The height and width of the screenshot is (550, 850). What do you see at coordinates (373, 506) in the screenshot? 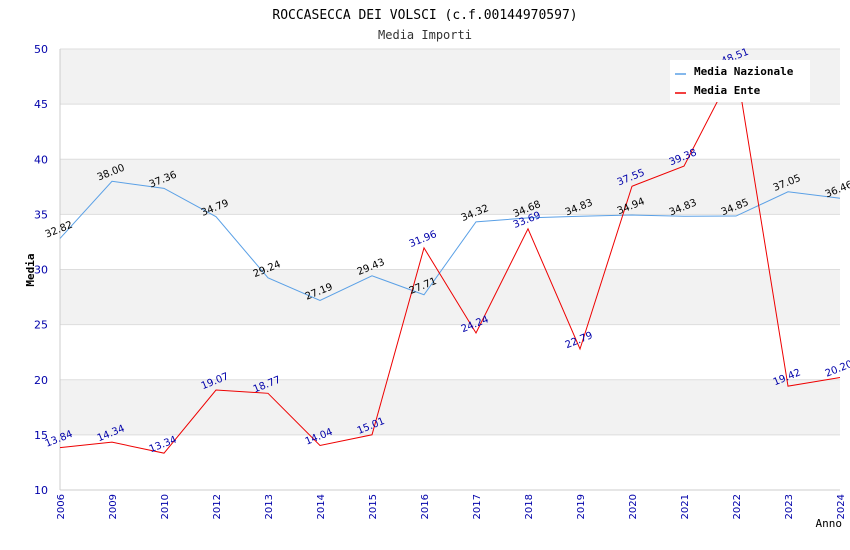
I see `x-tick-label: 2015` at bounding box center [373, 506].